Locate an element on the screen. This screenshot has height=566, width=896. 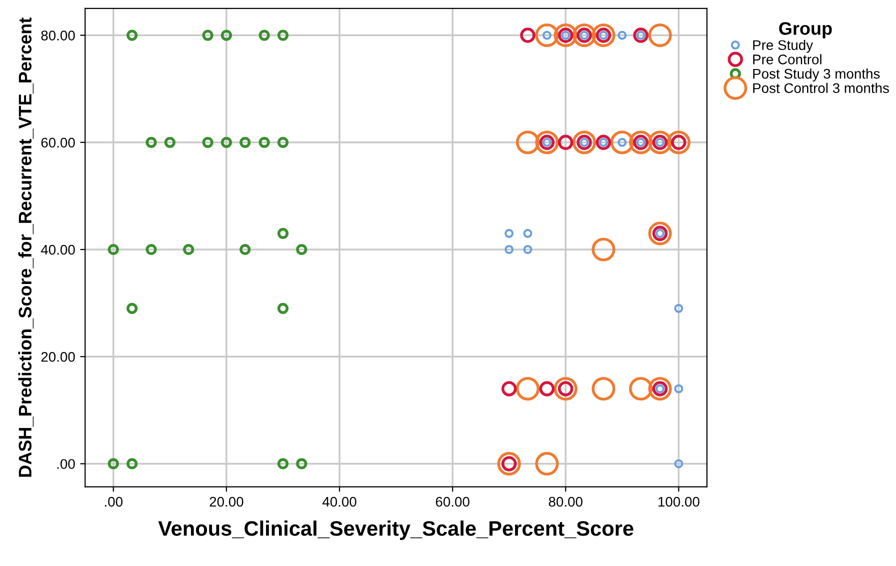
y-tick-label: 80.00 is located at coordinates (58, 35).